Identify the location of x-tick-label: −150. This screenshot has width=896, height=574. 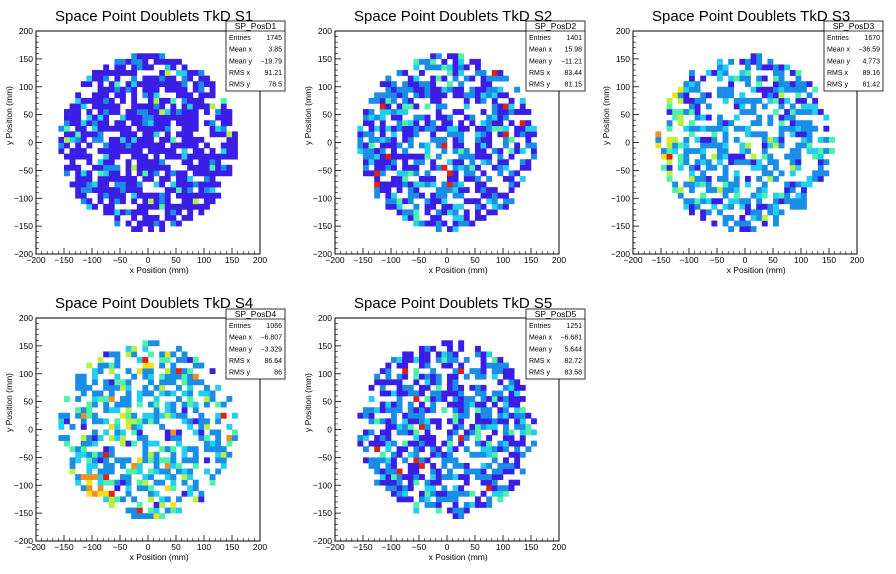
(63, 260).